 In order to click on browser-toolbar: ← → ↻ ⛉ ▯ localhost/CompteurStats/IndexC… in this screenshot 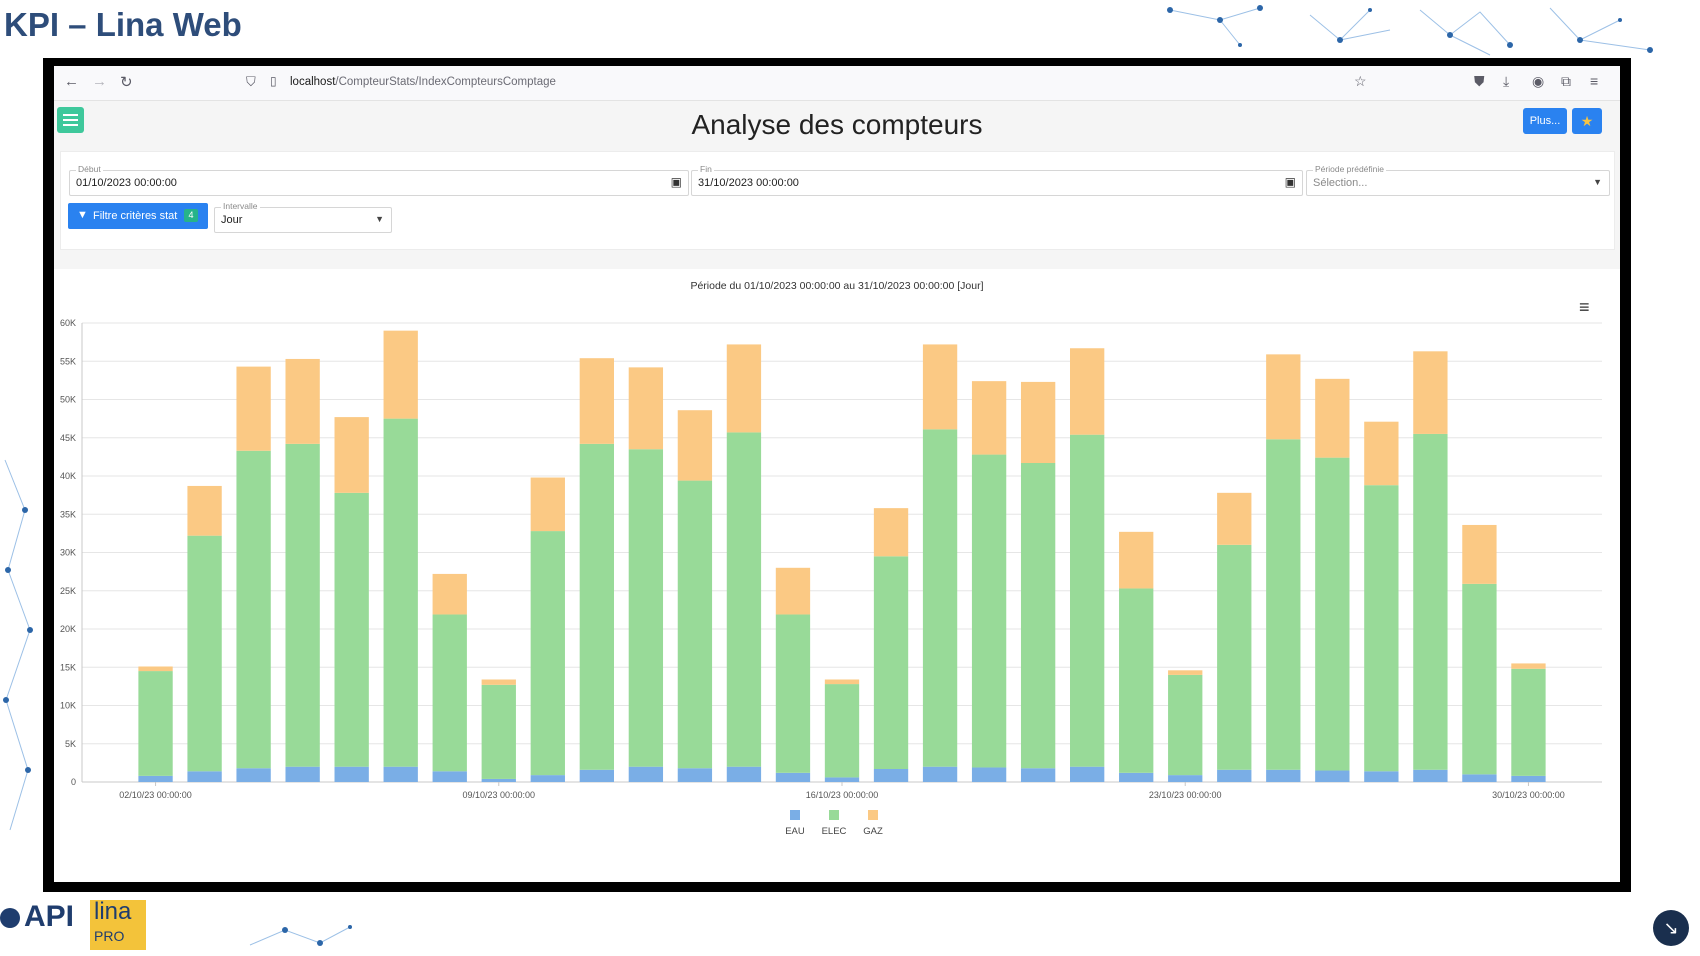, I will do `click(837, 83)`.